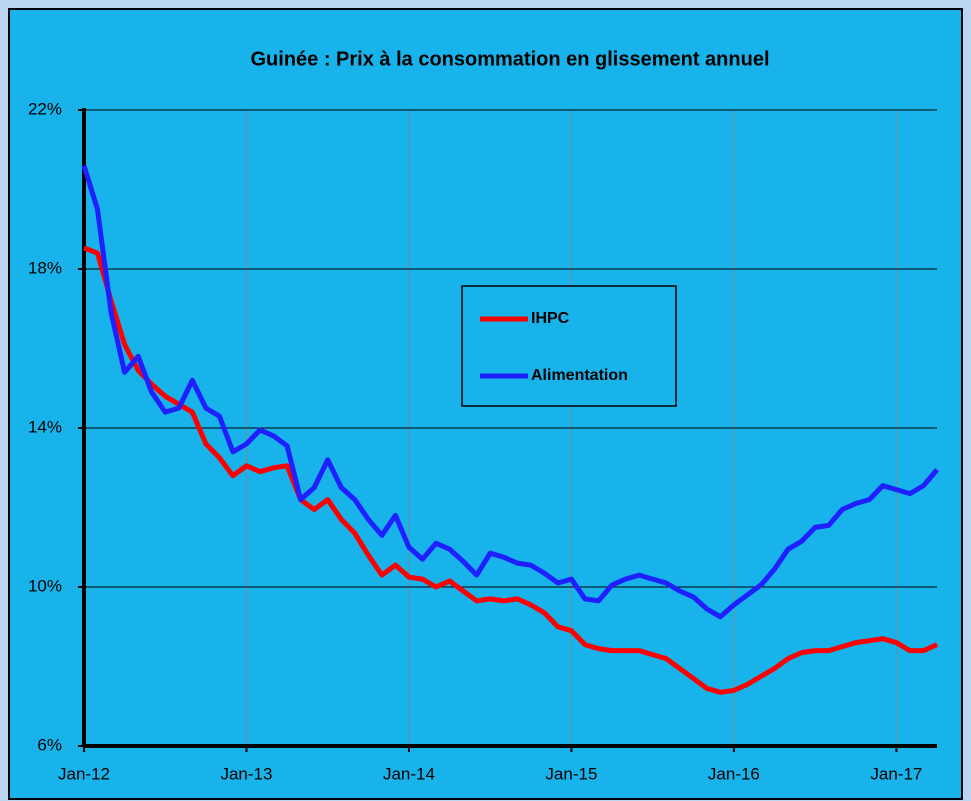 This screenshot has width=971, height=801. What do you see at coordinates (84, 773) in the screenshot?
I see `x-tick-label: Jan-12` at bounding box center [84, 773].